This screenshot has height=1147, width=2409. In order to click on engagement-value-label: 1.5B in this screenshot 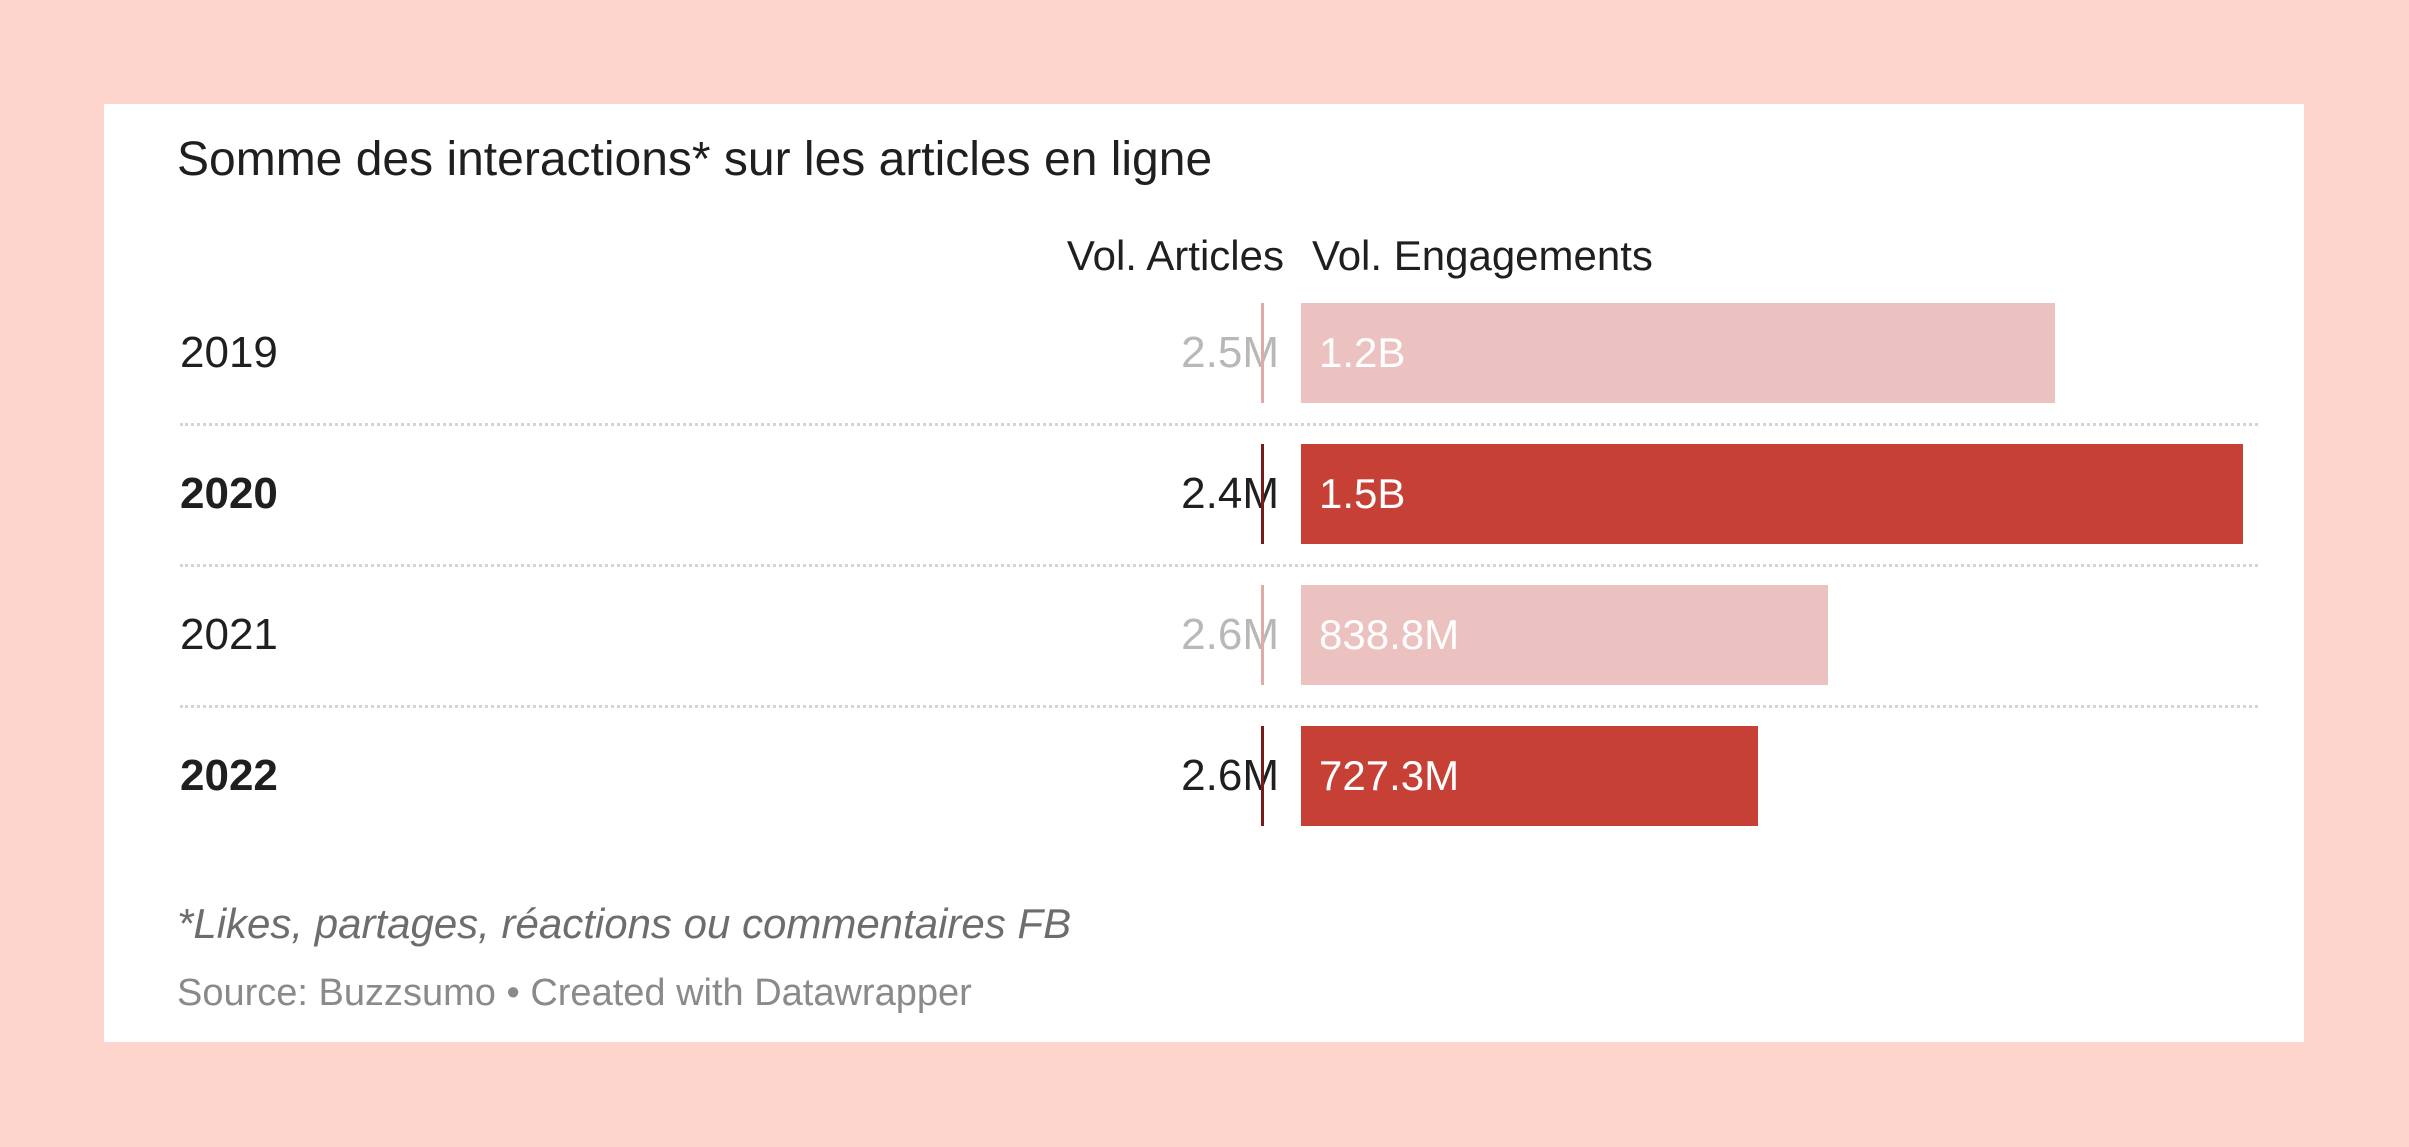, I will do `click(1362, 493)`.